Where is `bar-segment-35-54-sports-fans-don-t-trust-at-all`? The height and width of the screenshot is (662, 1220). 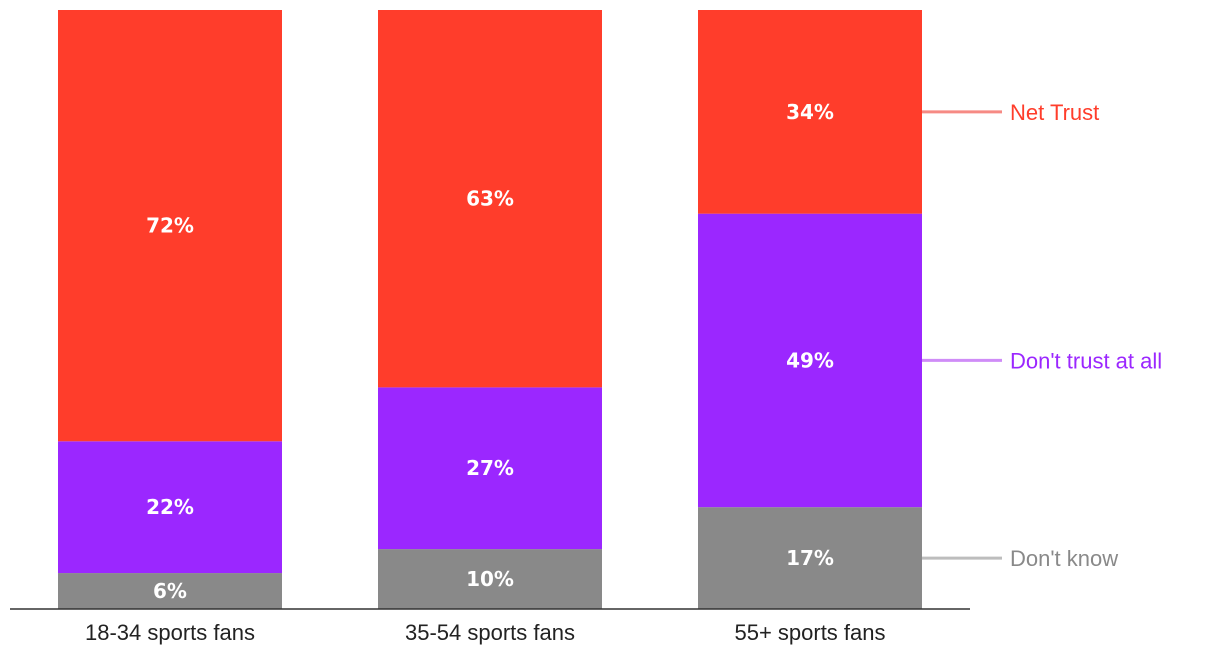 bar-segment-35-54-sports-fans-don-t-trust-at-all is located at coordinates (490, 468).